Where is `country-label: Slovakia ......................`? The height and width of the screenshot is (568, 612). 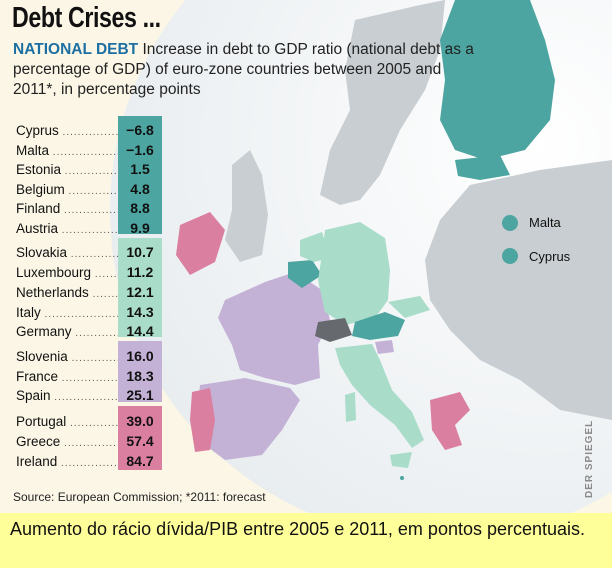 country-label: Slovakia ...................... is located at coordinates (67, 252).